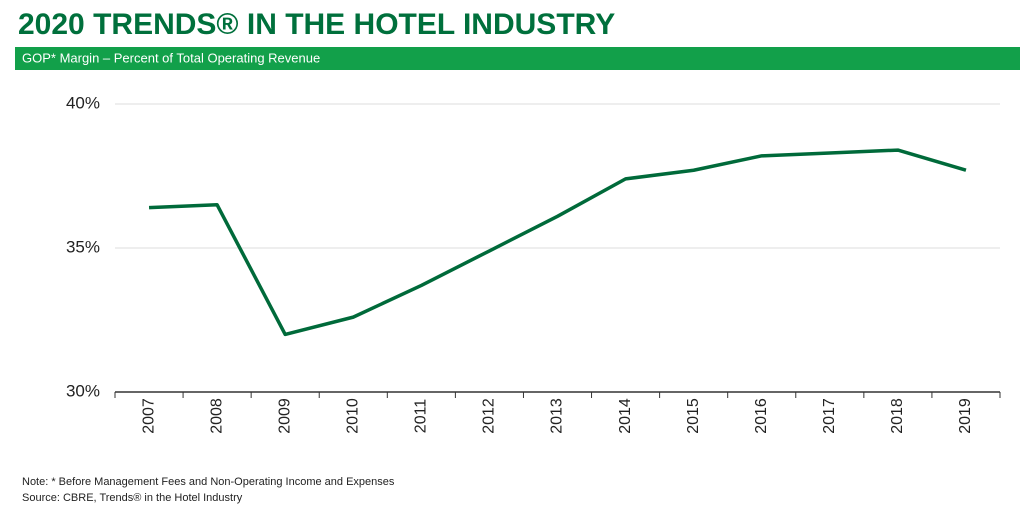 The width and height of the screenshot is (1024, 523). I want to click on x-tick-label: 2018, so click(897, 416).